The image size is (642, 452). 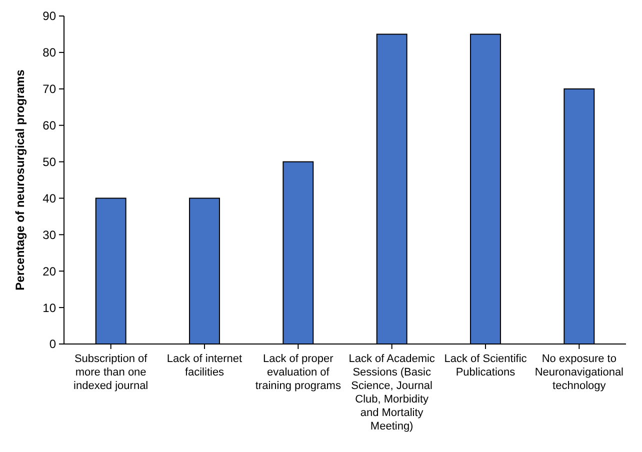 I want to click on x-tick-label: Lack of Academic Sessions (Basic Science, Journal Club, Morbidity and Mortality Meeting), so click(x=392, y=392).